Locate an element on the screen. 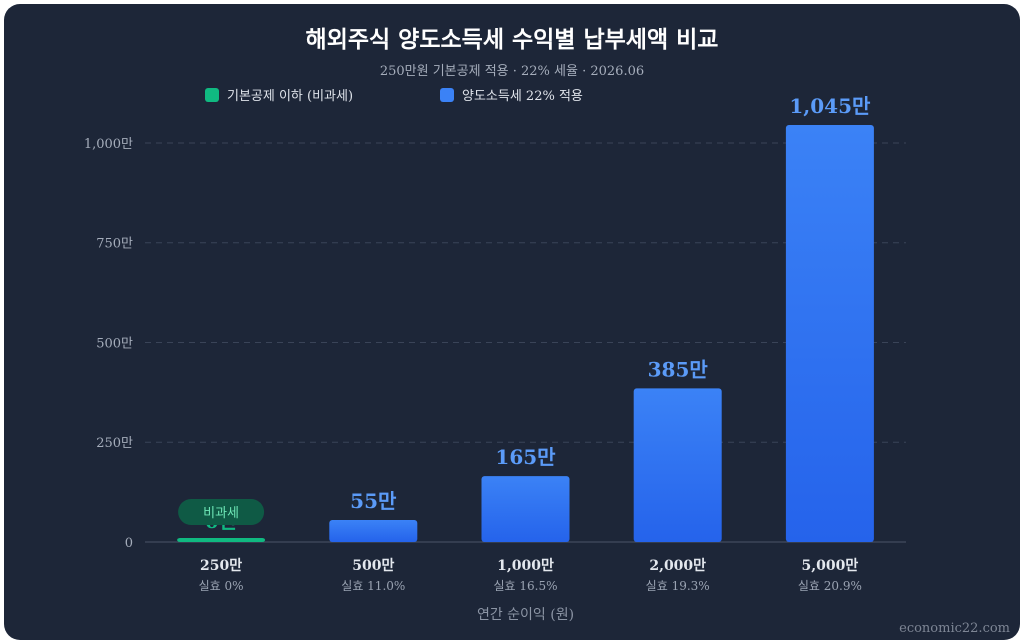  taxfree-badge is located at coordinates (221, 512).